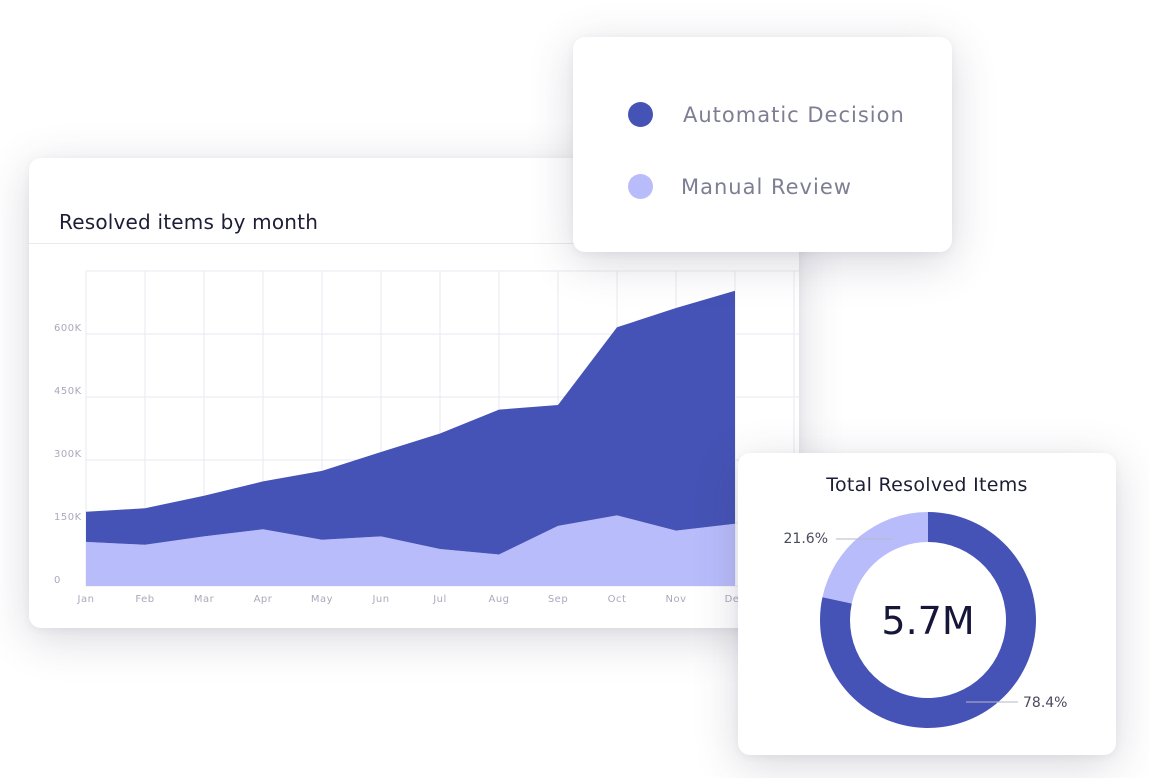 This screenshot has width=1149, height=778. Describe the element at coordinates (263, 599) in the screenshot. I see `x-tick-label: Apr` at that location.